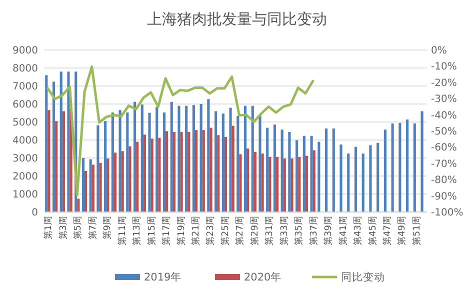  Describe the element at coordinates (63, 228) in the screenshot. I see `x-tick-label: 第3周` at that location.